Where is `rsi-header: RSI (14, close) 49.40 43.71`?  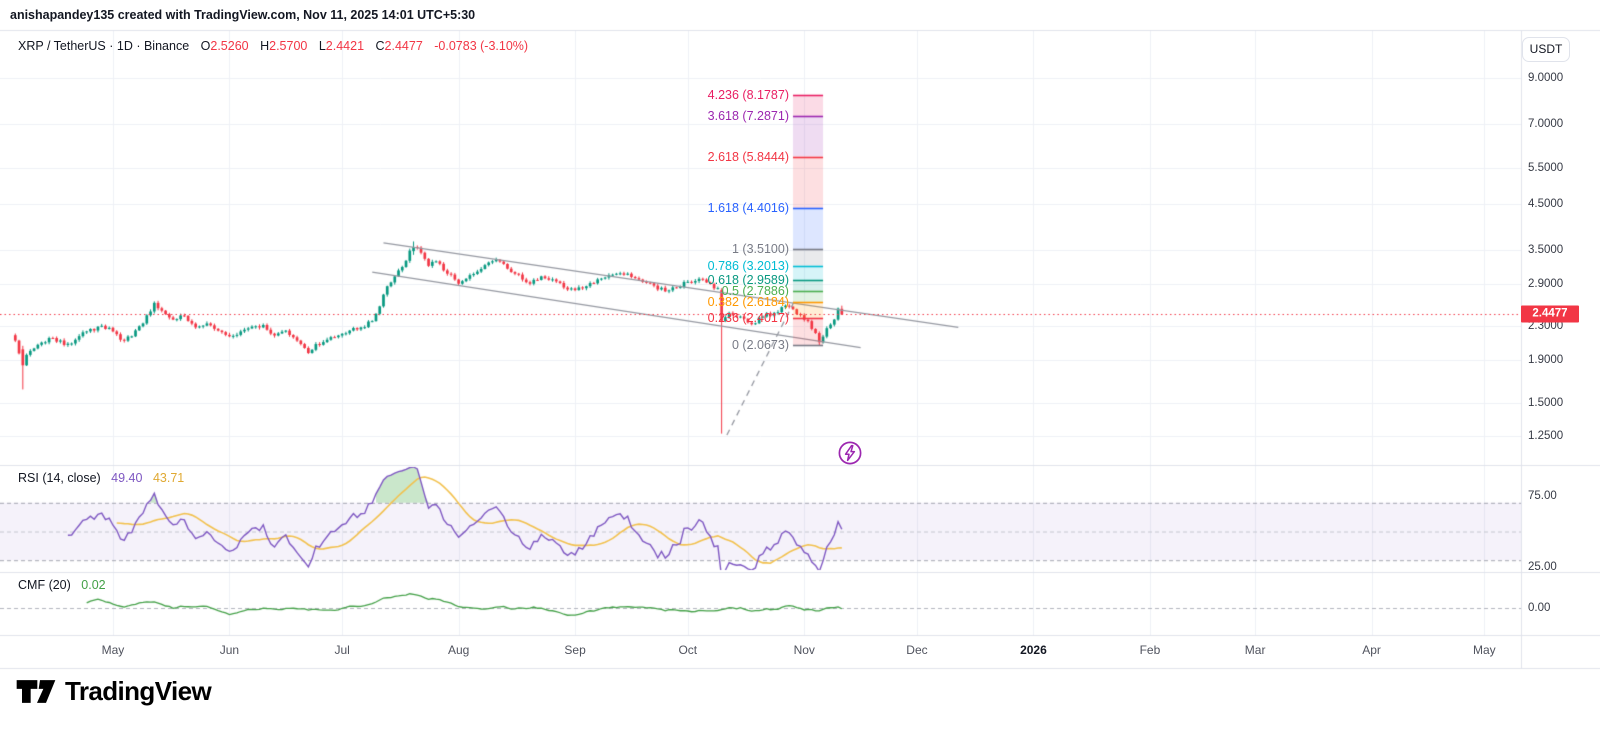 rsi-header: RSI (14, close) 49.40 43.71 is located at coordinates (101, 478).